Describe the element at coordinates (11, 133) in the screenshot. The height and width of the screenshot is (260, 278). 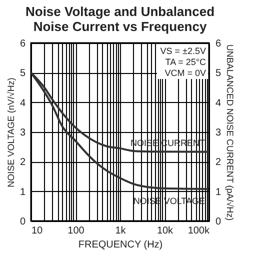
I see `y-axis-title: NOISE VOLTAGE (nV/√Hz)` at that location.